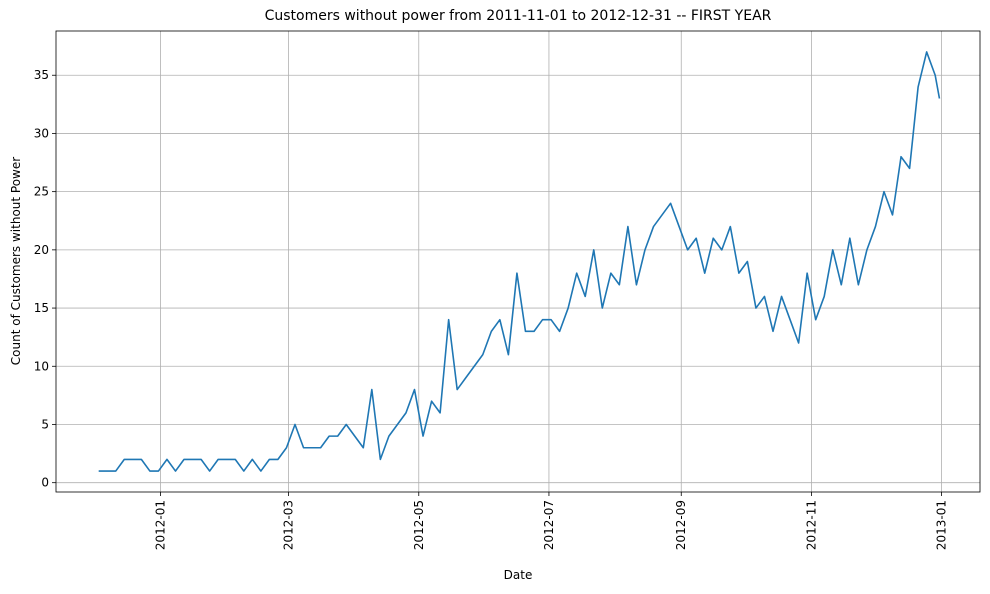 This screenshot has height=594, width=990. What do you see at coordinates (41, 192) in the screenshot?
I see `y-tick-label: 25` at bounding box center [41, 192].